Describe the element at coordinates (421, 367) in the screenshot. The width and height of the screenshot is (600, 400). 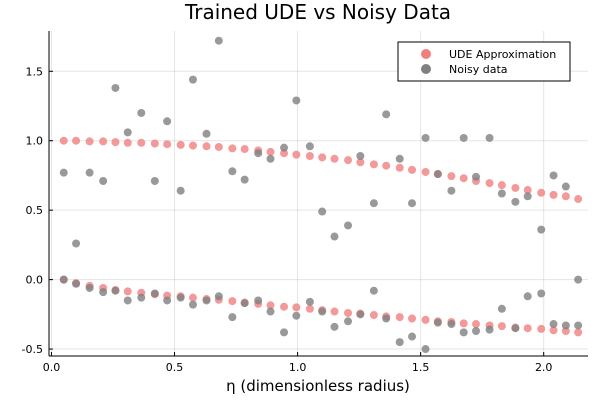
I see `x-tick-label: 1.5` at that location.